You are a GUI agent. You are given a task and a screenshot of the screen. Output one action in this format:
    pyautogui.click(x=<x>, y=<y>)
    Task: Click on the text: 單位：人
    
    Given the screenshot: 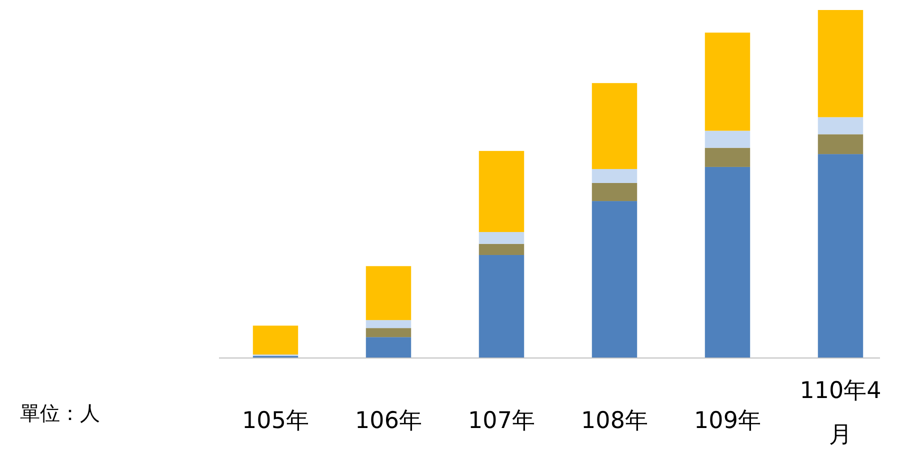 What is the action you would take?
    pyautogui.click(x=60, y=413)
    